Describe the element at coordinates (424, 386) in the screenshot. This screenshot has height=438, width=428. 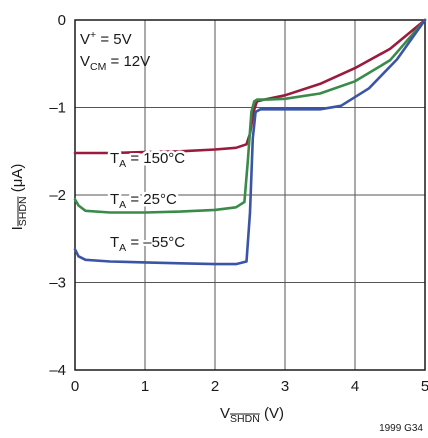
I see `x-tick-label: 5` at that location.